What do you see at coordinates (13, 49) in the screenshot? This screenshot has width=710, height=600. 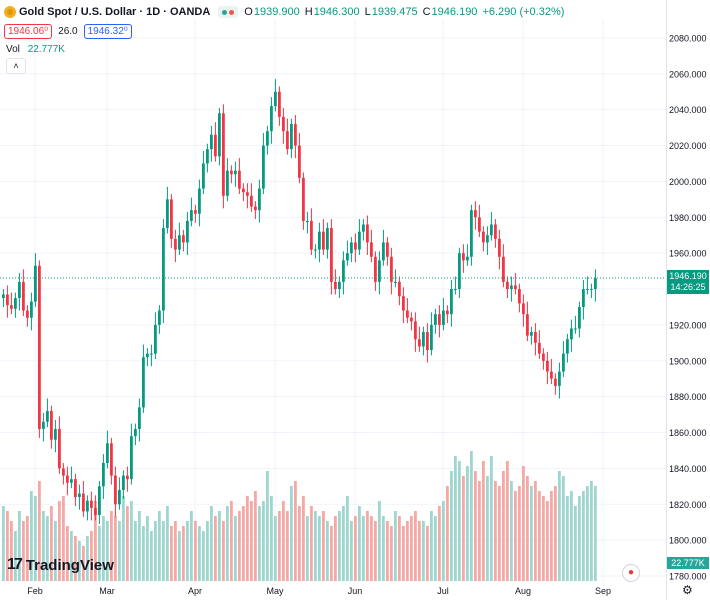 I see `volume-label: Vol` at bounding box center [13, 49].